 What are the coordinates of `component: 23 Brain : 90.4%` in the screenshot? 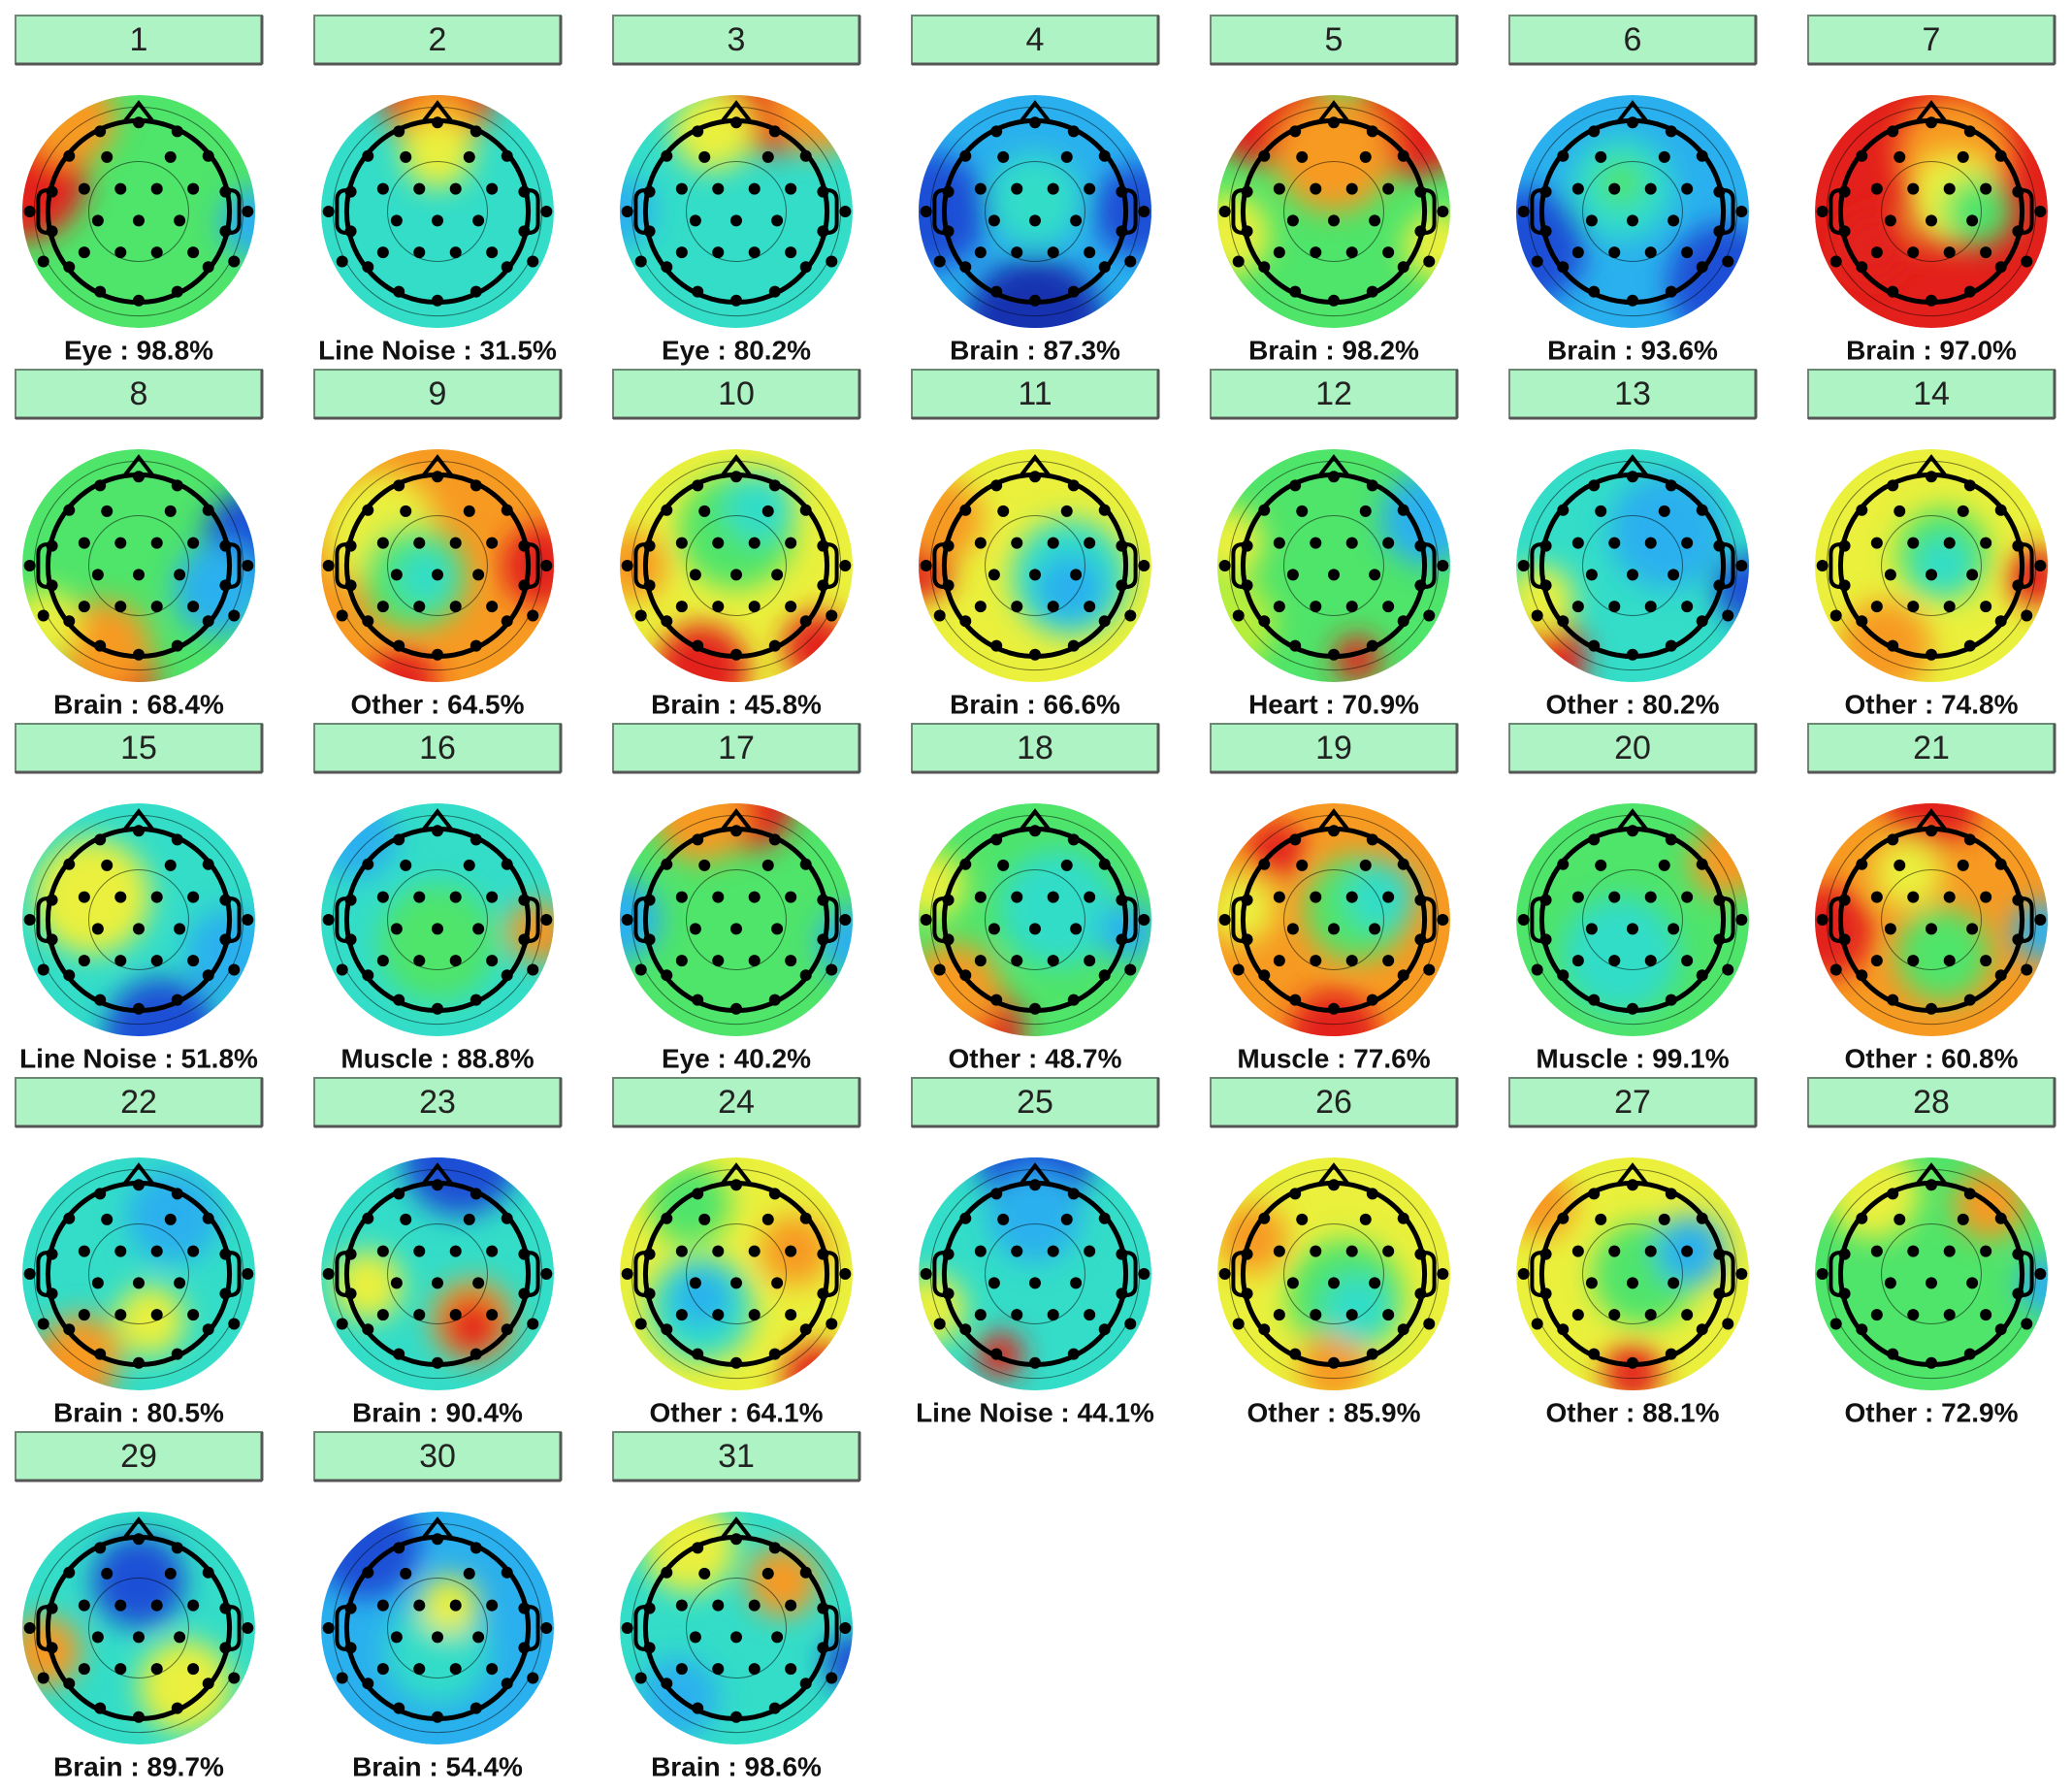 It's located at (438, 1252).